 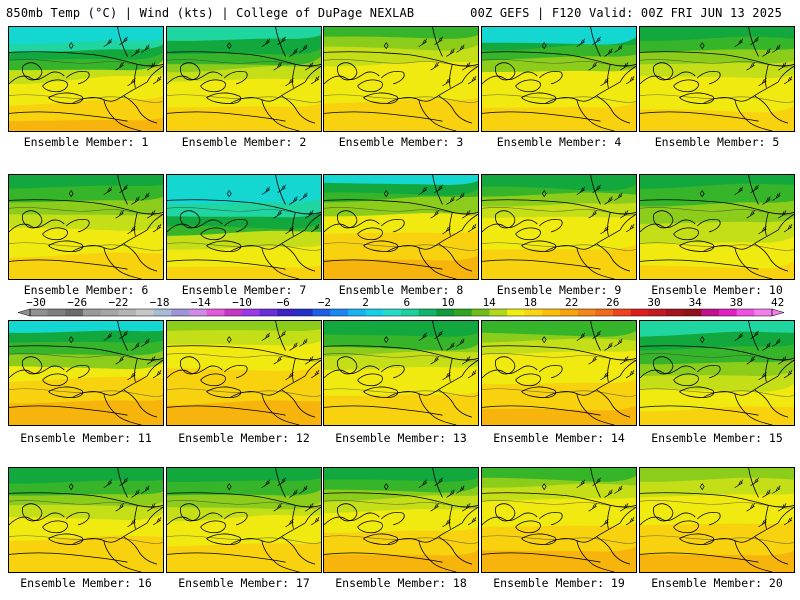 I want to click on ensemble-member-label: Ensemble Member: 19, so click(x=559, y=583).